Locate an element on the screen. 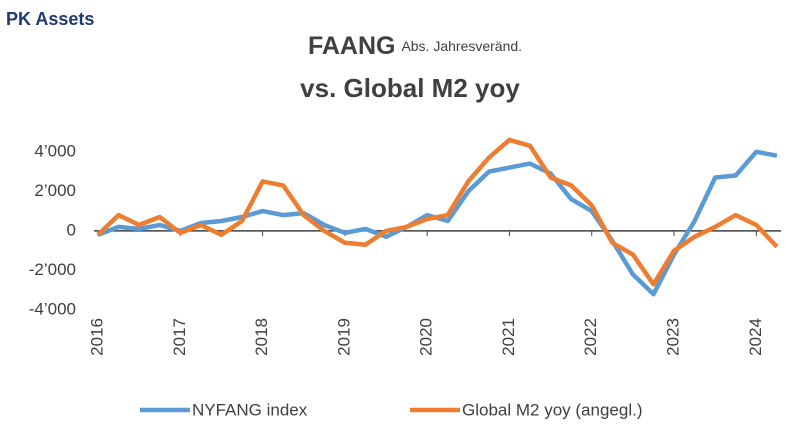 This screenshot has height=433, width=790. y-tick-label: 0 is located at coordinates (71, 229).